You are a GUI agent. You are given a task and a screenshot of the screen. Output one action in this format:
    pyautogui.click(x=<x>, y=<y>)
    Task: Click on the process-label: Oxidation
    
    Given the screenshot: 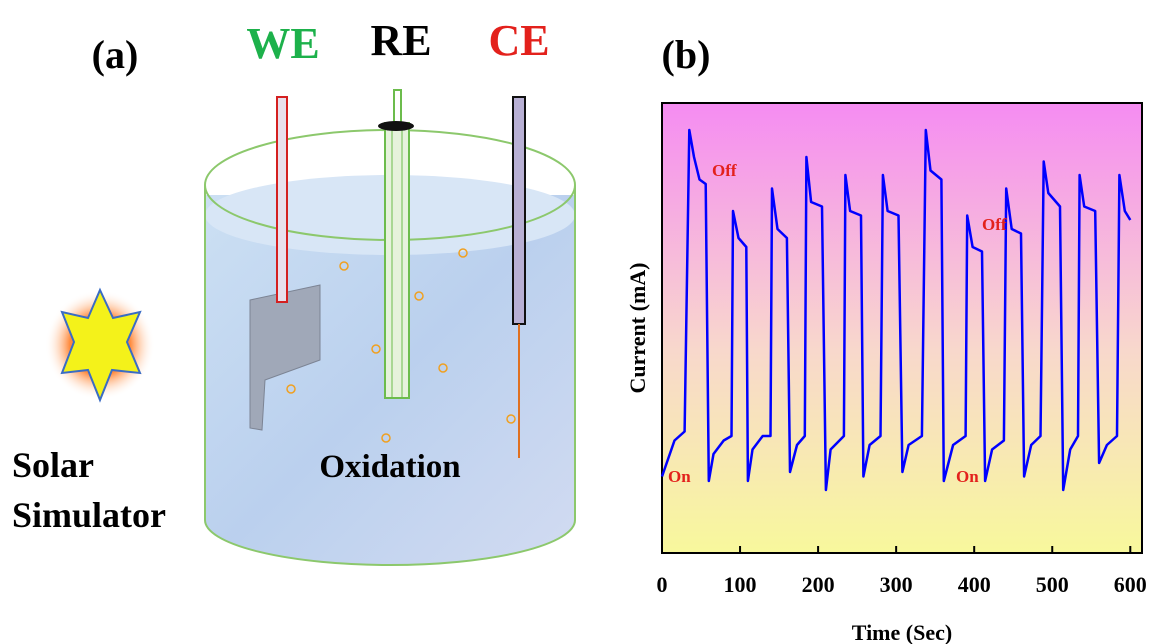 What is the action you would take?
    pyautogui.click(x=389, y=467)
    